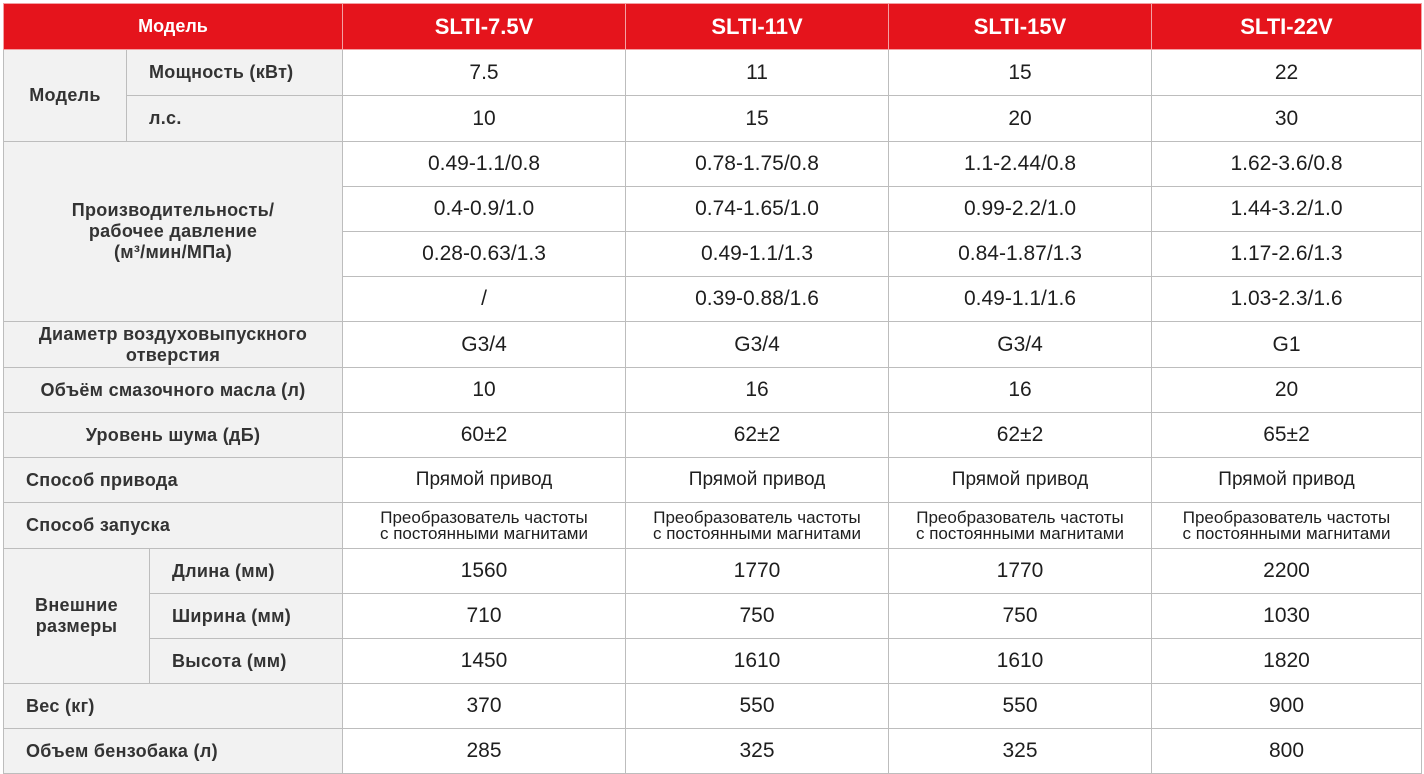 This screenshot has height=774, width=1424. I want to click on capacity-value: 0.28-0.63/1.3, so click(484, 254).